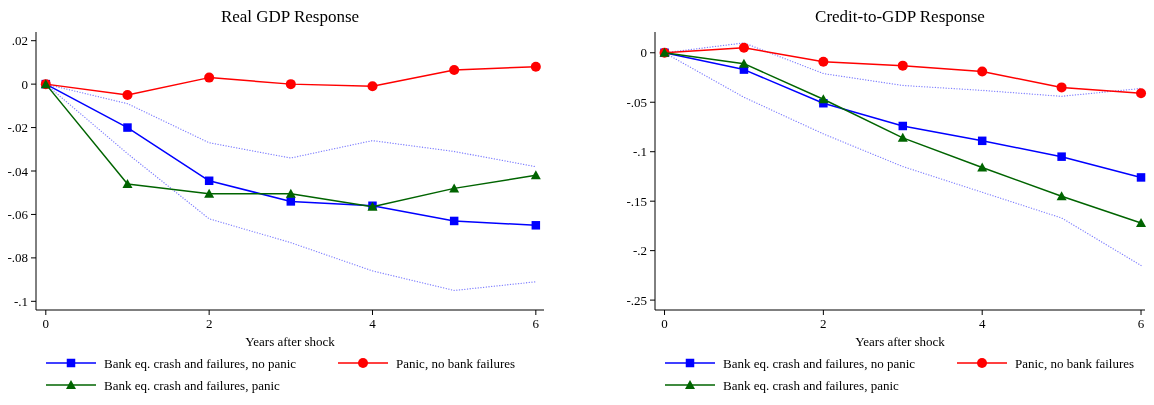 The image size is (1154, 405). Describe the element at coordinates (900, 16) in the screenshot. I see `chart-title: Credit-to-GDP Response` at that location.